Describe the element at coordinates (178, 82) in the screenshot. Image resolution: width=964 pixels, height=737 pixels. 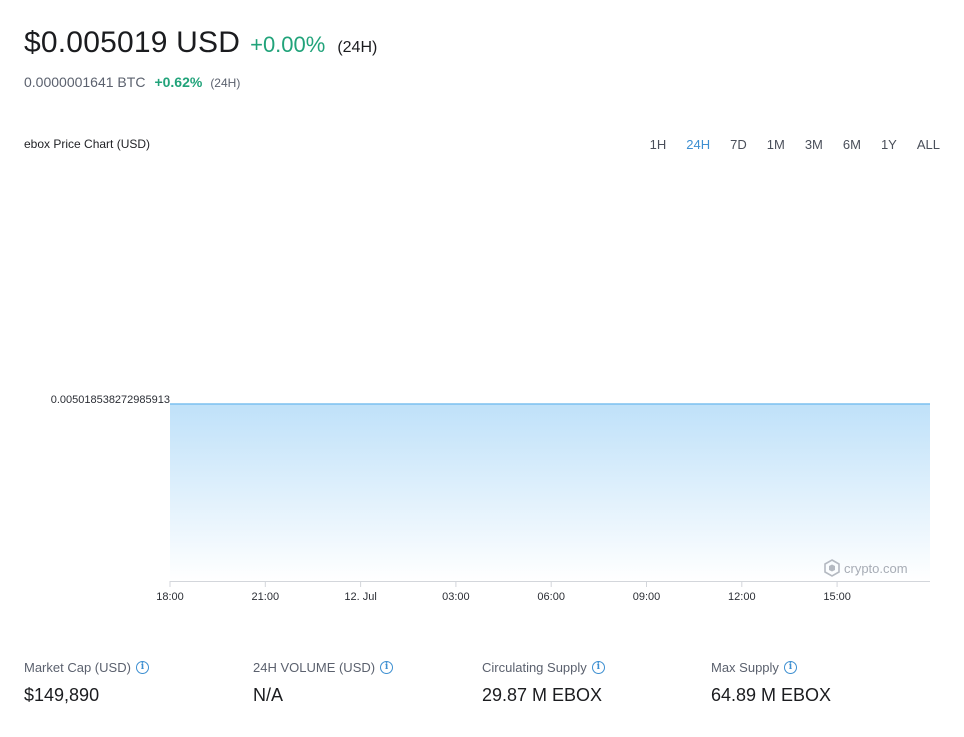
I see `price-change-btc: +0.62%` at that location.